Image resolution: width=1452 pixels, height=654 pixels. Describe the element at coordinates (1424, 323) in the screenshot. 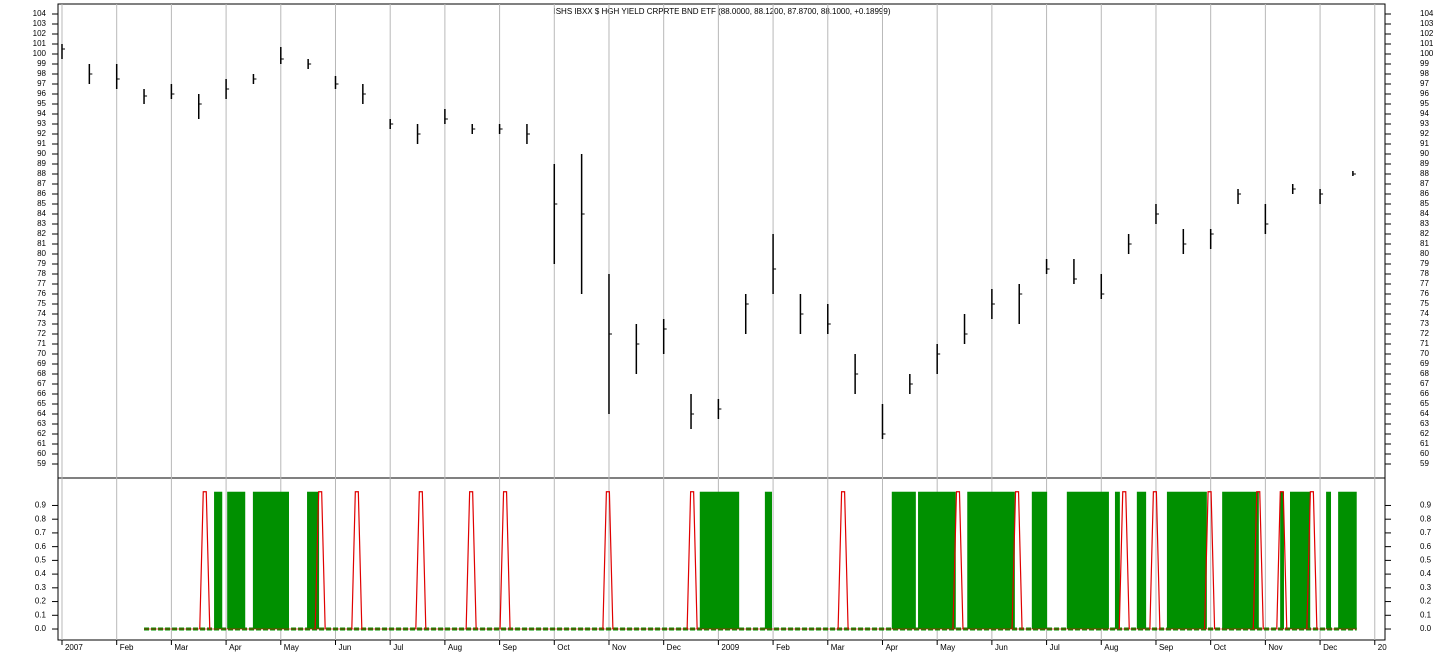

I see `y-tick-label-right: 73` at that location.